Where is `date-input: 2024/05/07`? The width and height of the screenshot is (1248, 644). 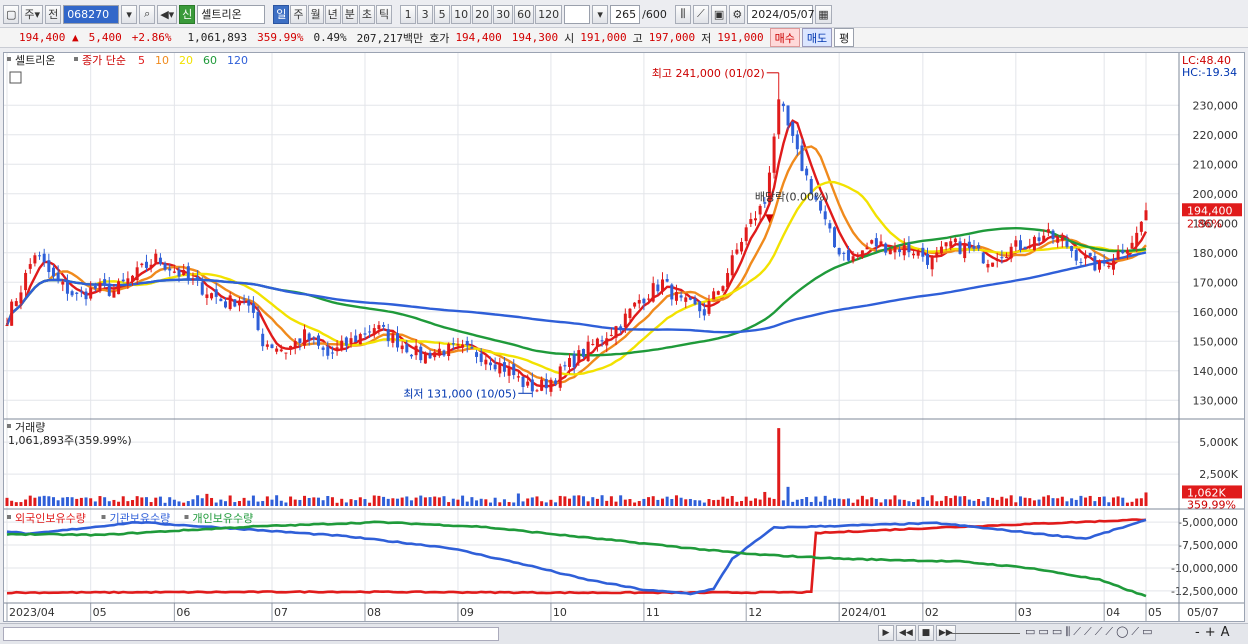
date-input: 2024/05/07 is located at coordinates (781, 14).